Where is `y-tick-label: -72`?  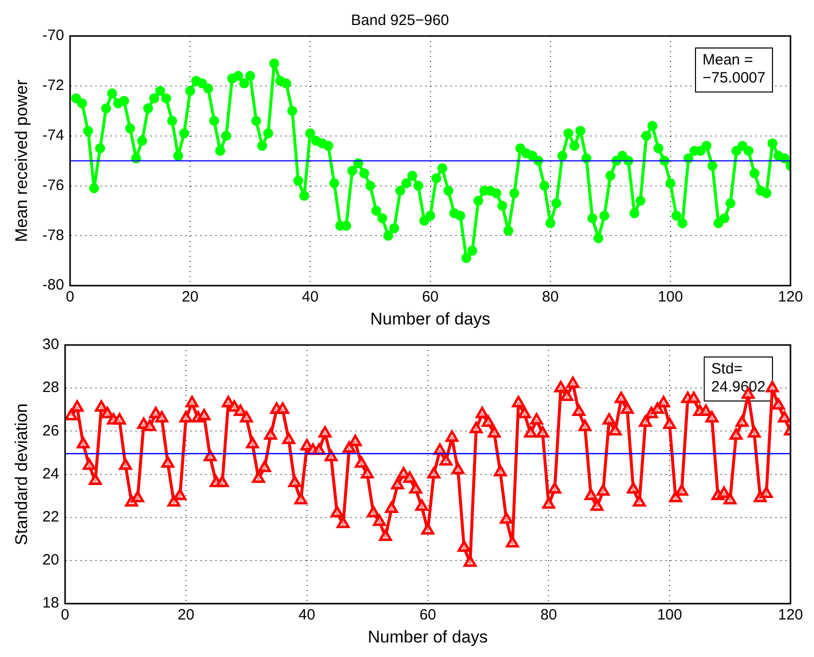
y-tick-label: -72 is located at coordinates (53, 85).